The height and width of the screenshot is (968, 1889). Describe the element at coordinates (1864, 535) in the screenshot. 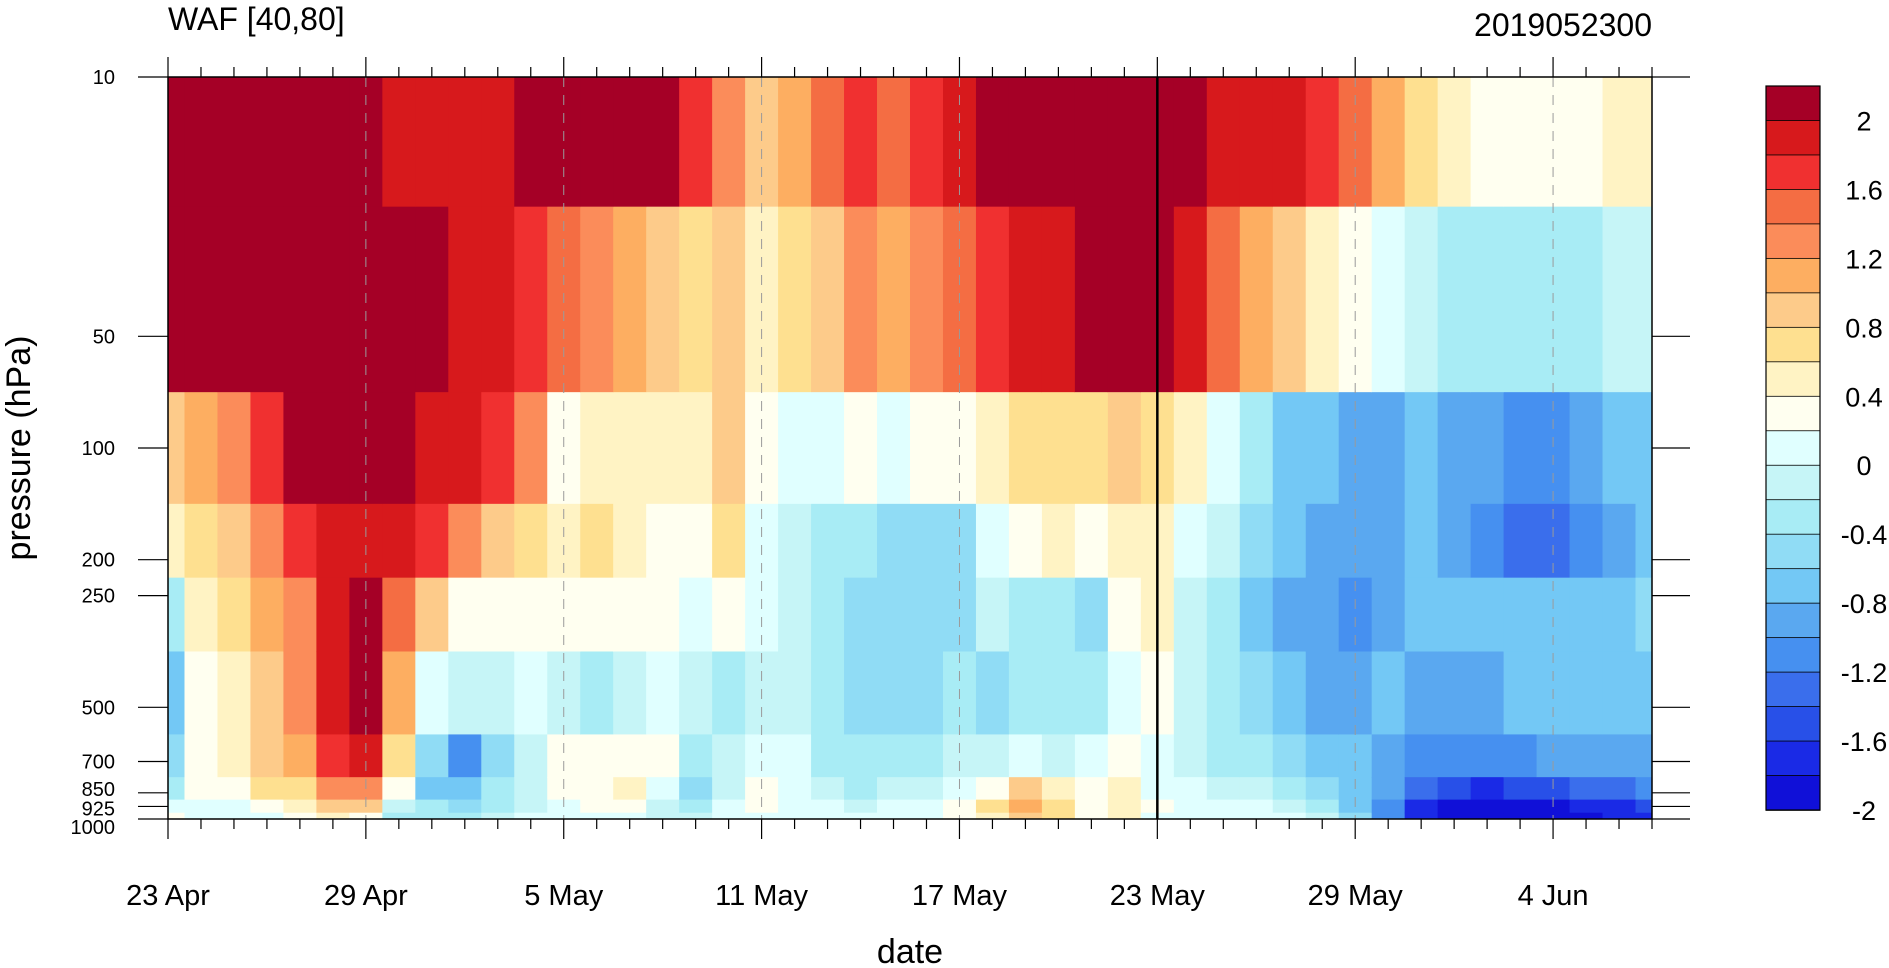

I see `colorbar-label: -0.4` at that location.